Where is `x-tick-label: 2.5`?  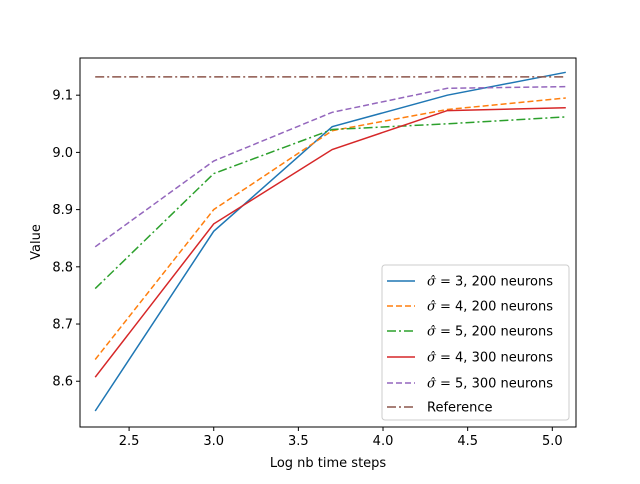
x-tick-label: 2.5 is located at coordinates (129, 441).